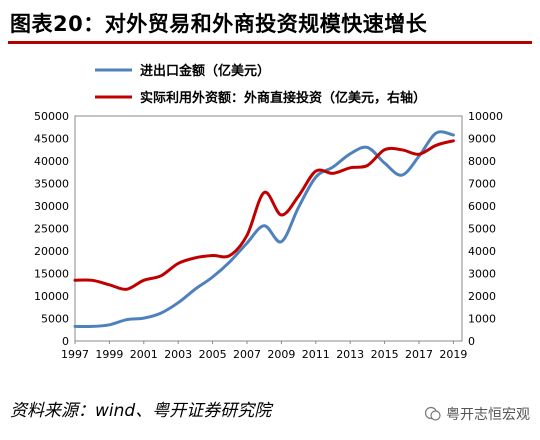 This screenshot has width=540, height=440. Describe the element at coordinates (482, 251) in the screenshot. I see `y-right-tick-label: 4000` at that location.